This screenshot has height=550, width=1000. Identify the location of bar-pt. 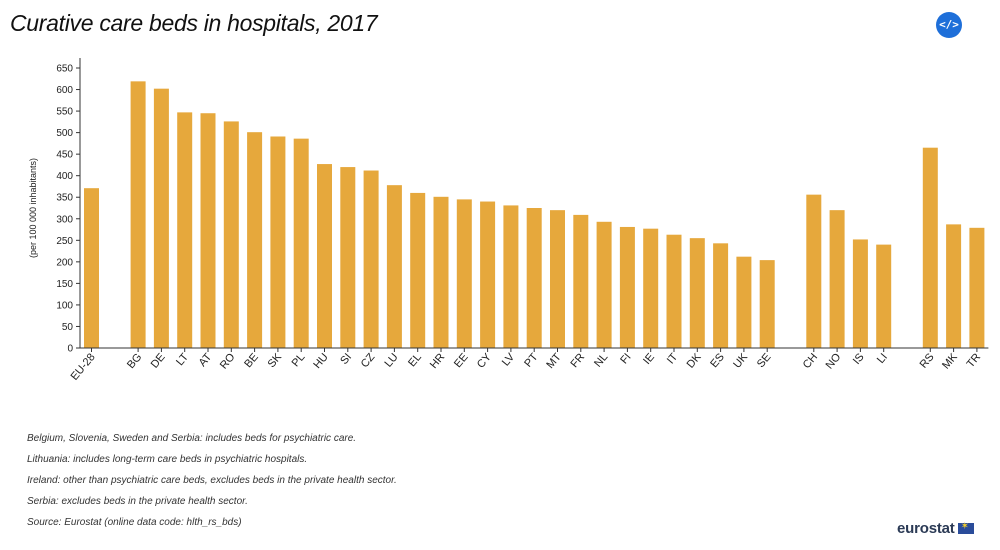
(534, 278).